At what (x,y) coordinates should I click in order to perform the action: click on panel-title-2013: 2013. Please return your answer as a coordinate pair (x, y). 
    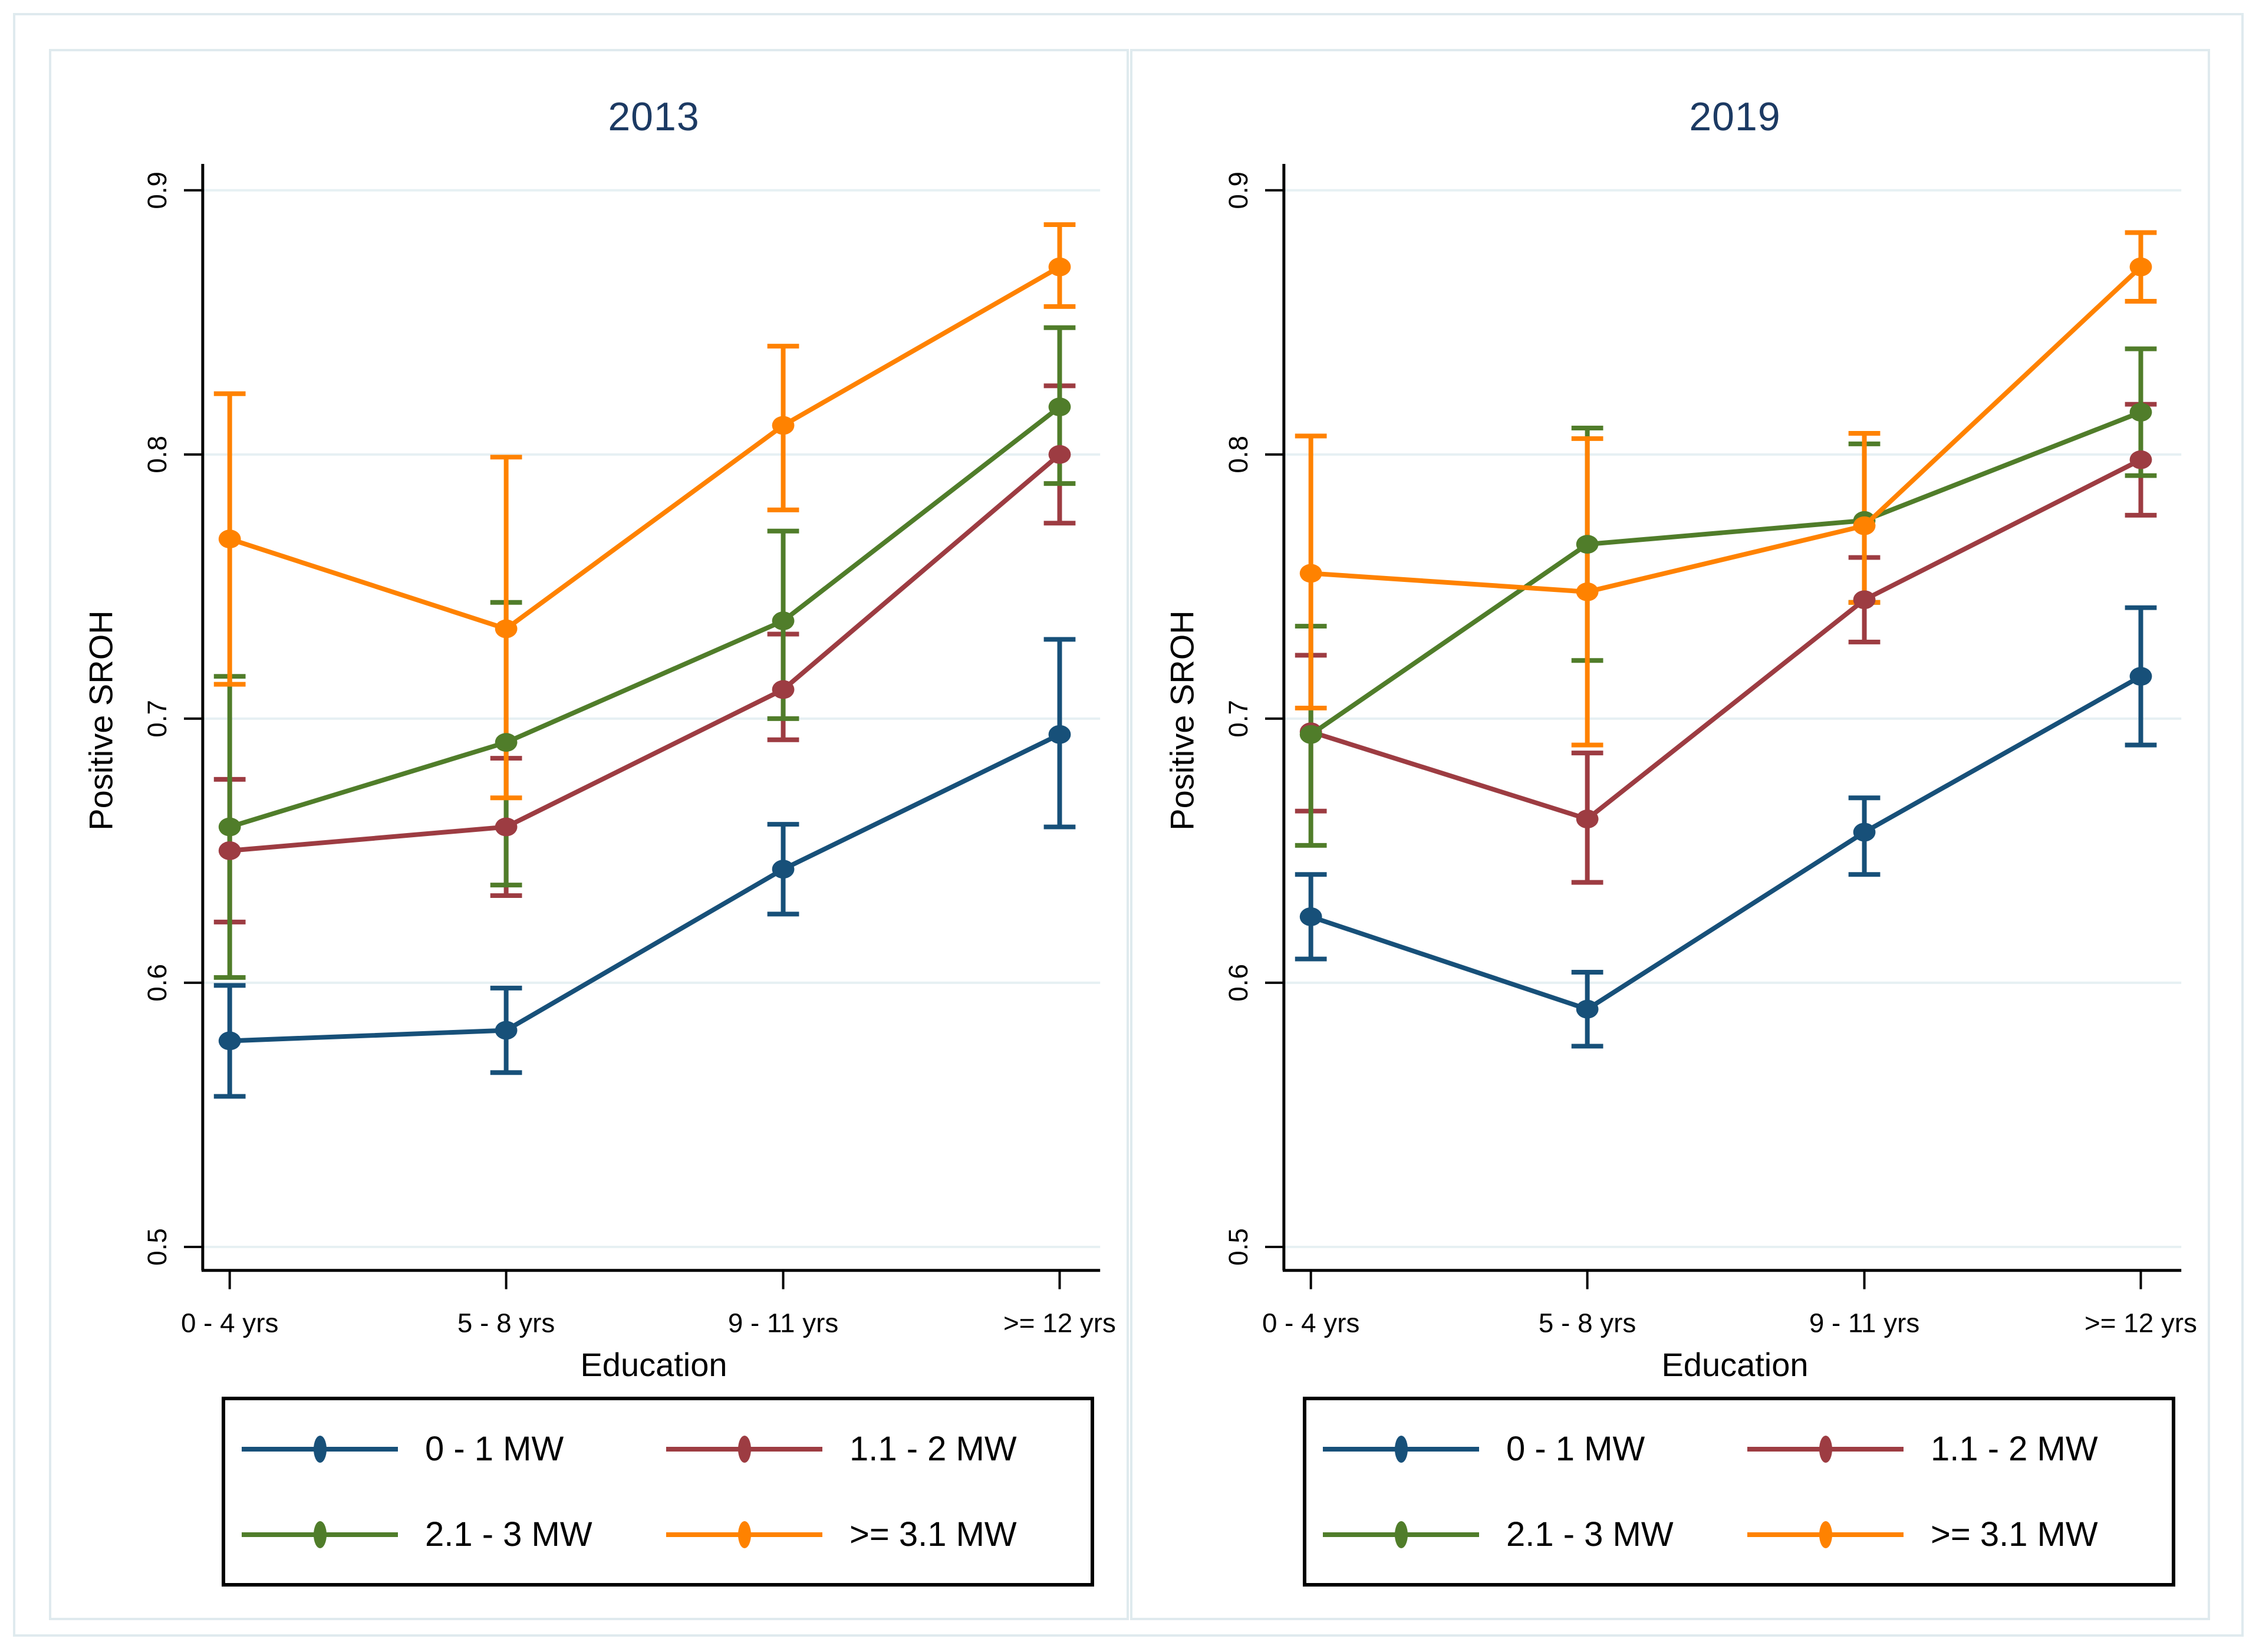
    Looking at the image, I should click on (654, 116).